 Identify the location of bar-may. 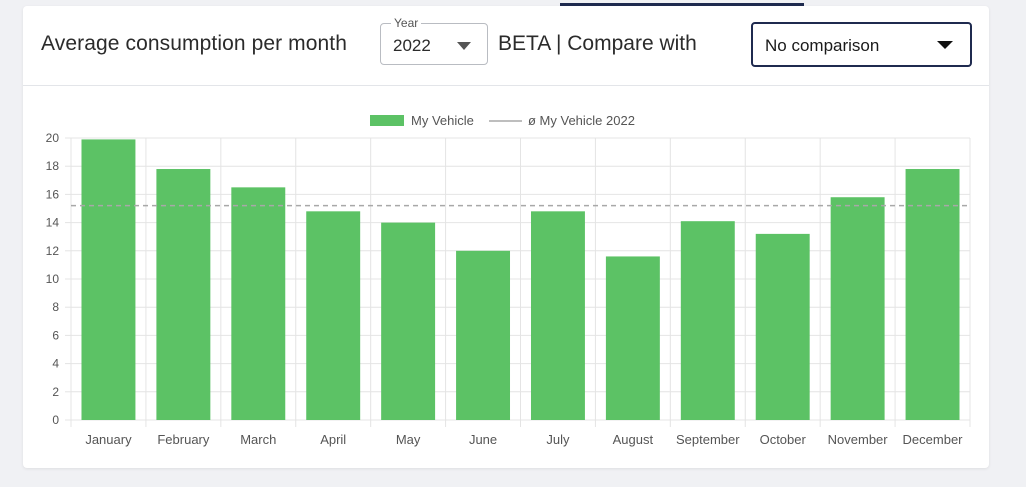
(408, 321).